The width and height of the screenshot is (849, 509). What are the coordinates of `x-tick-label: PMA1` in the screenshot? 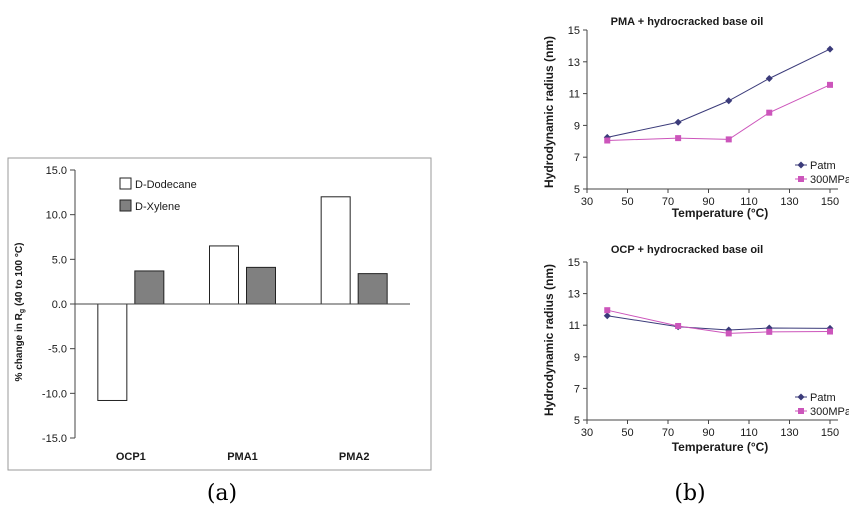 It's located at (242, 457).